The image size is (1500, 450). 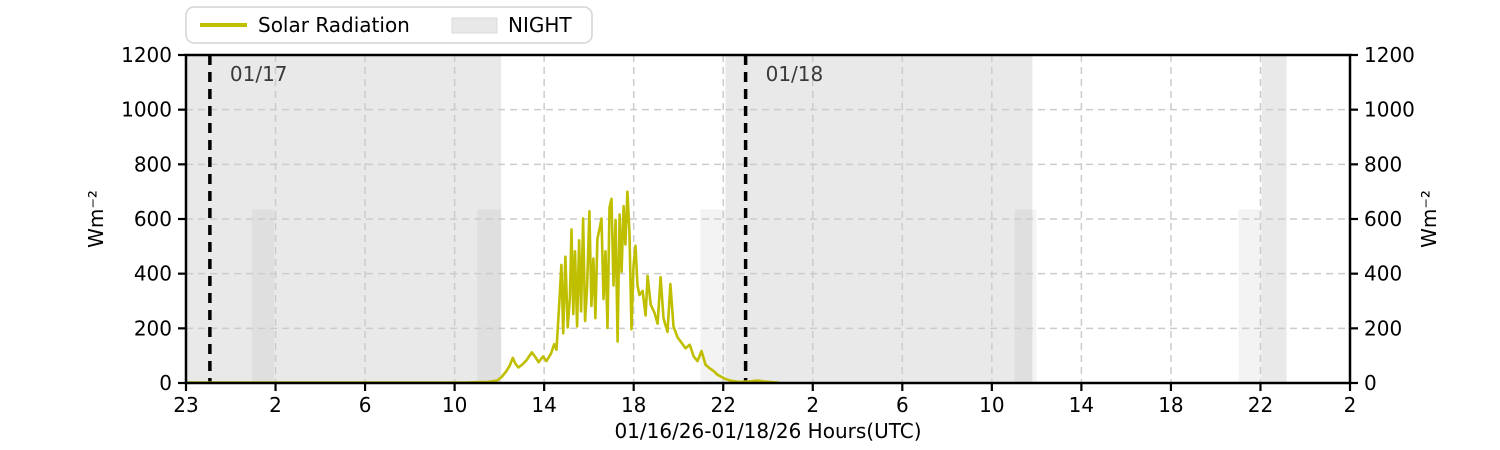 I want to click on y-tick-label-right: 400, so click(x=1383, y=274).